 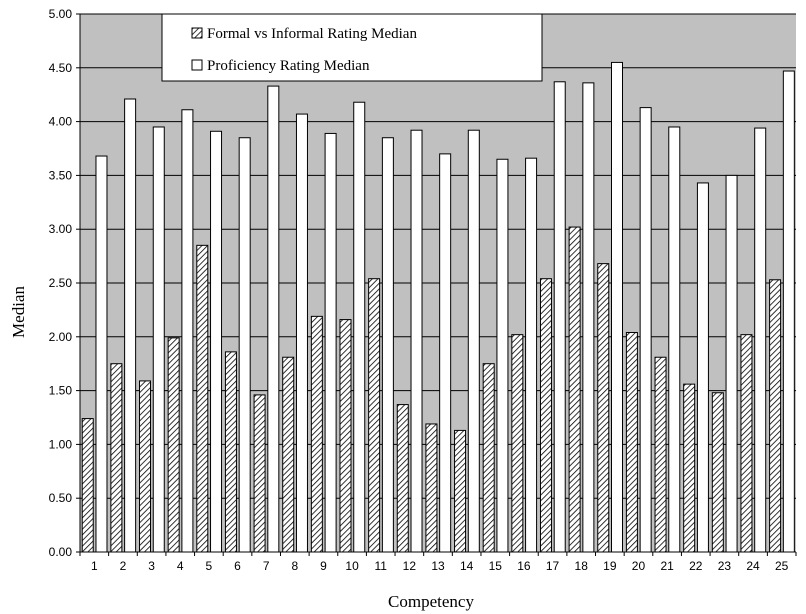 I want to click on x-tick-label: 14, so click(x=467, y=566).